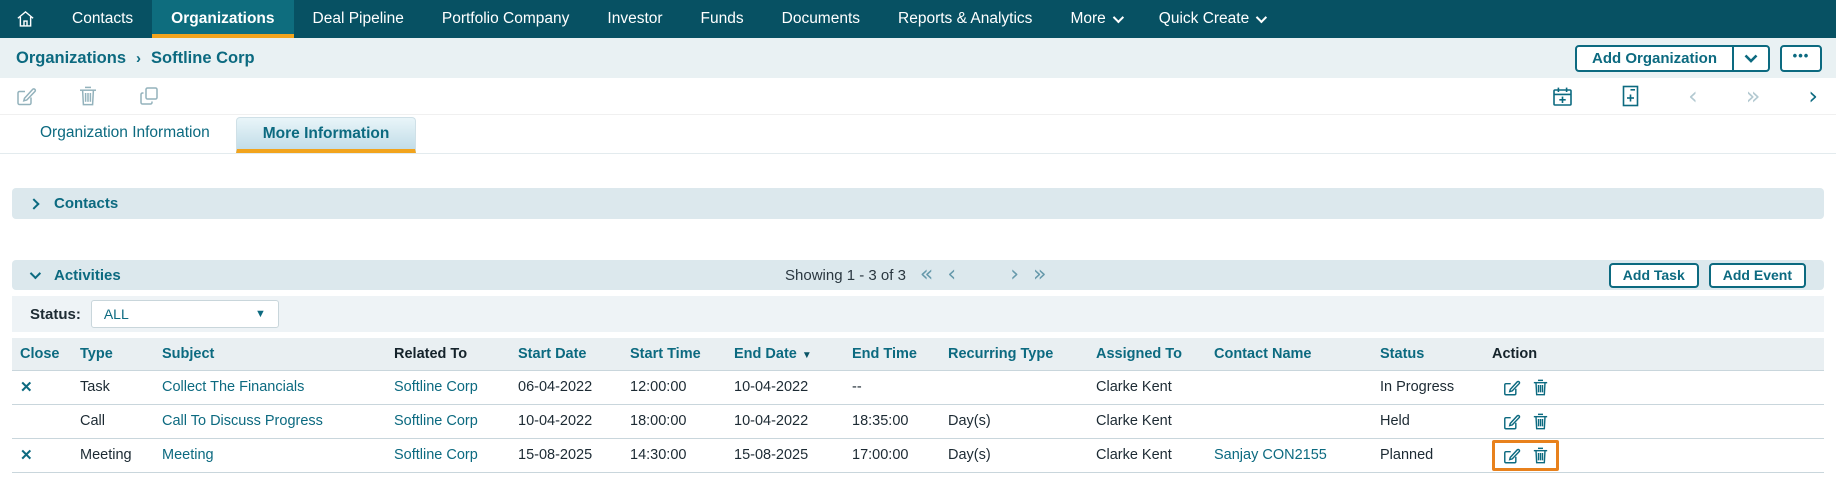 The height and width of the screenshot is (501, 1836). Describe the element at coordinates (1211, 19) in the screenshot. I see `nav-item-quick-create: Quick Create` at that location.